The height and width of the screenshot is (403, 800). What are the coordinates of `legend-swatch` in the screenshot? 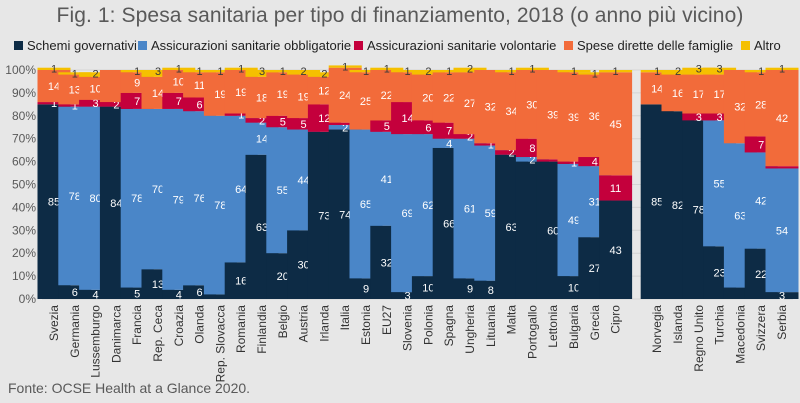 It's located at (745, 45).